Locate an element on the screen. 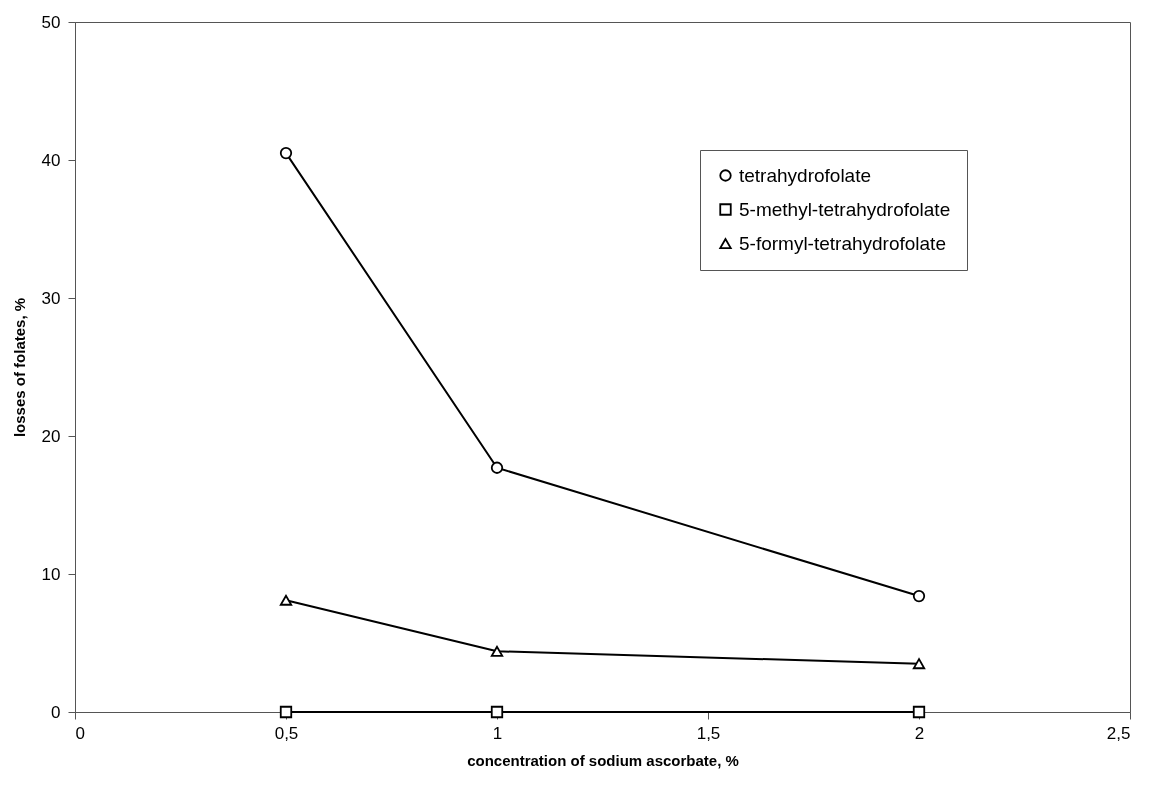 Image resolution: width=1163 pixels, height=798 pixels. y-tick-label: 50 is located at coordinates (51, 22).